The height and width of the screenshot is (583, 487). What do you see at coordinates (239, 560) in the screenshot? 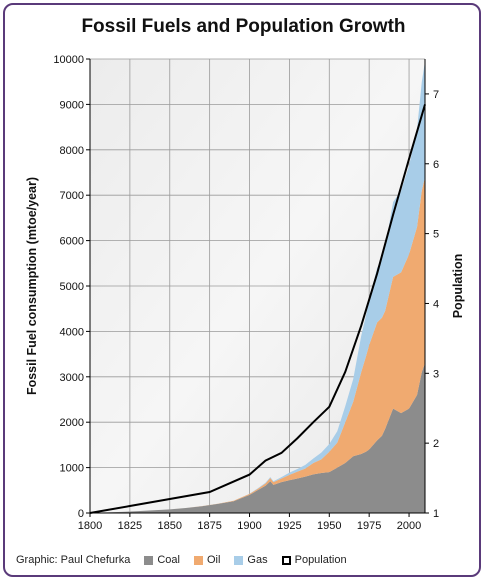
I see `legend-swatch-gas` at bounding box center [239, 560].